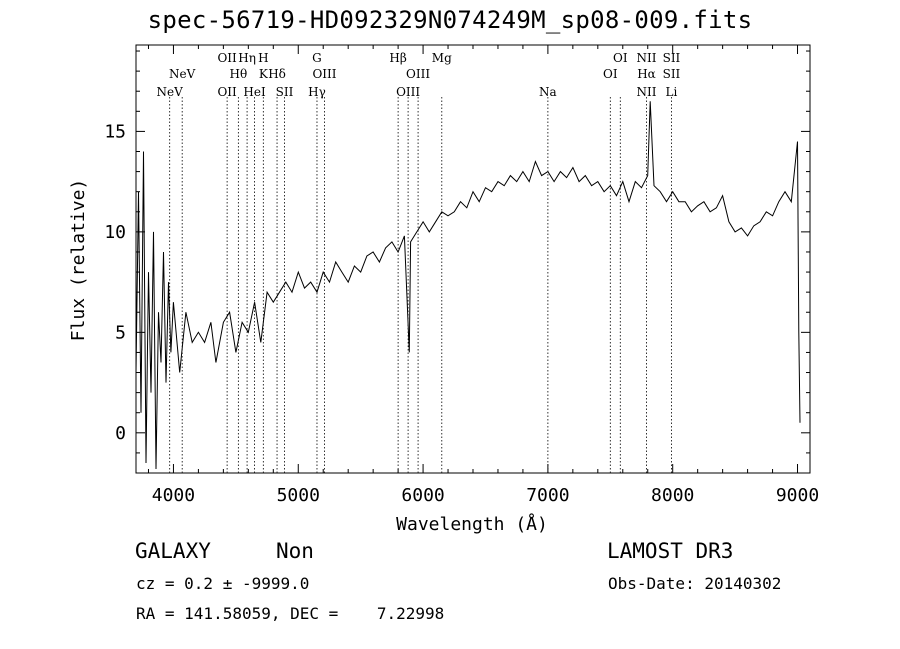 The height and width of the screenshot is (649, 900). Describe the element at coordinates (646, 74) in the screenshot. I see `line-marker-label: Hα` at that location.